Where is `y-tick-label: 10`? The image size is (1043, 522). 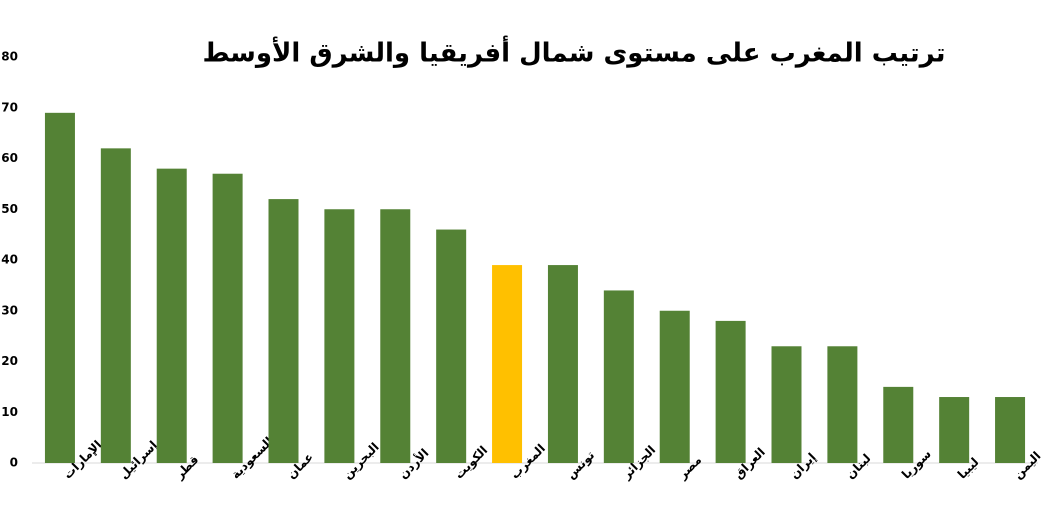
y-tick-label: 10 is located at coordinates (9, 412).